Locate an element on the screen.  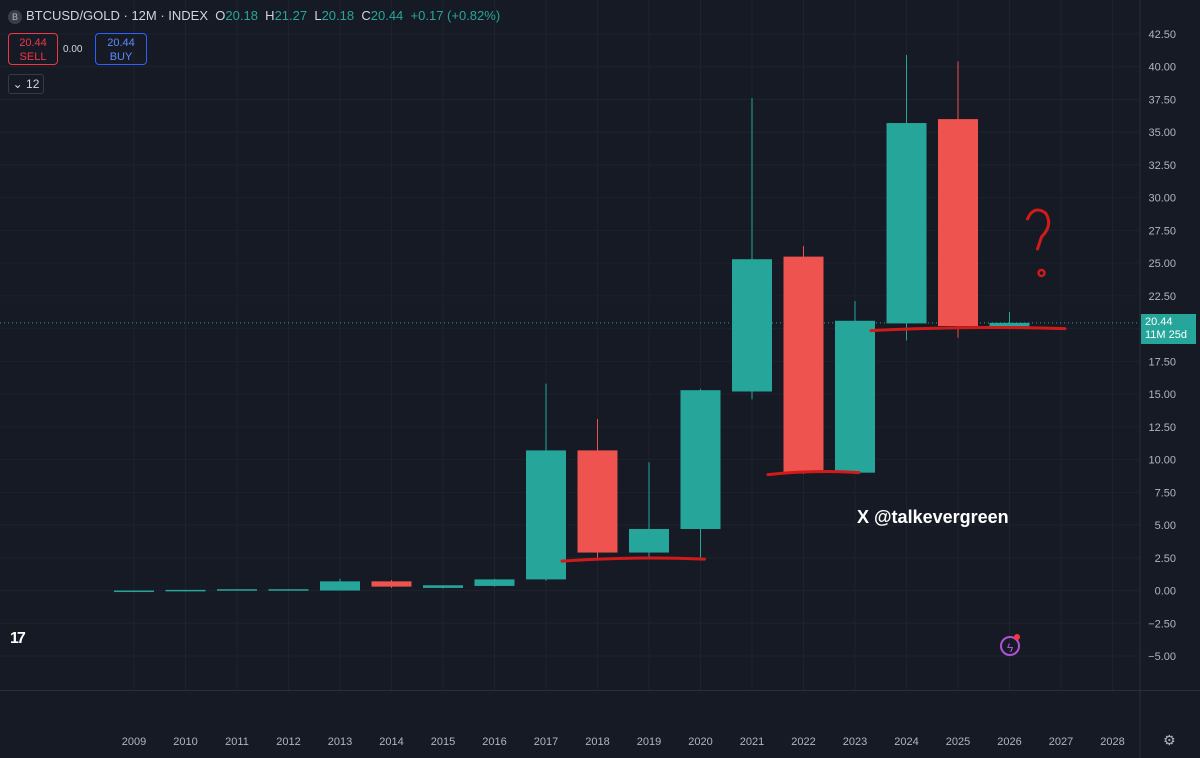
y-tick-label: 15.00 is located at coordinates (1162, 395).